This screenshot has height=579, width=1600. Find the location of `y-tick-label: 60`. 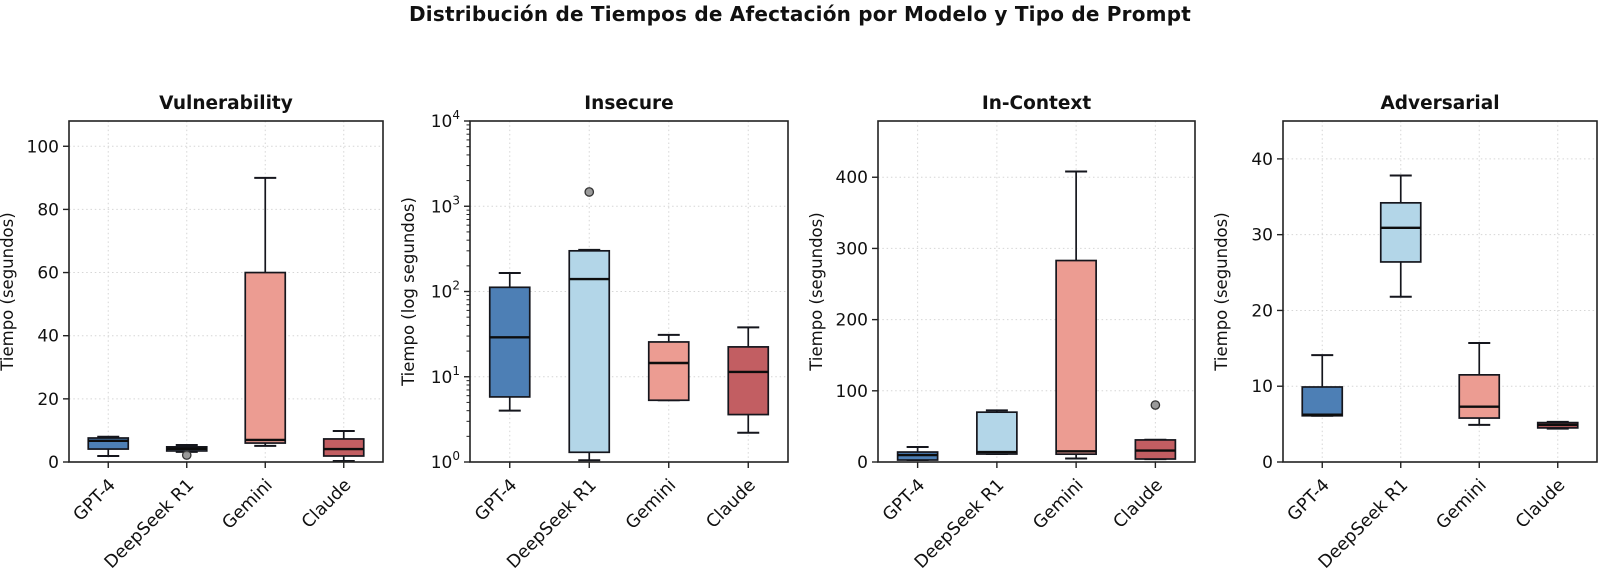

y-tick-label: 60 is located at coordinates (48, 274).